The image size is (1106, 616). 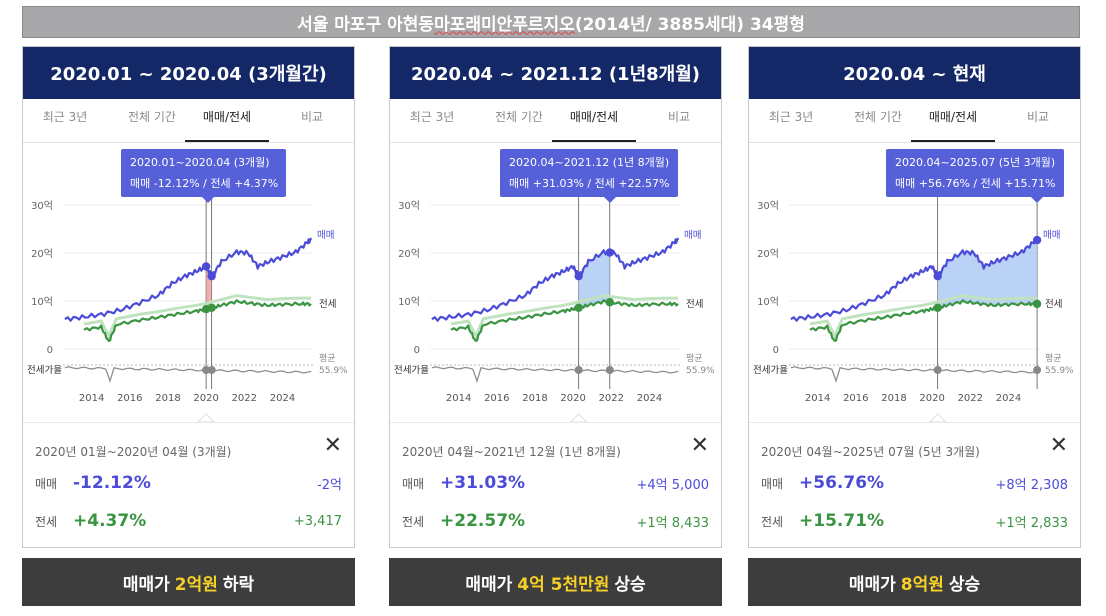 I want to click on sale-change-row: 매매 +31.03% +4억 5,000, so click(x=555, y=483).